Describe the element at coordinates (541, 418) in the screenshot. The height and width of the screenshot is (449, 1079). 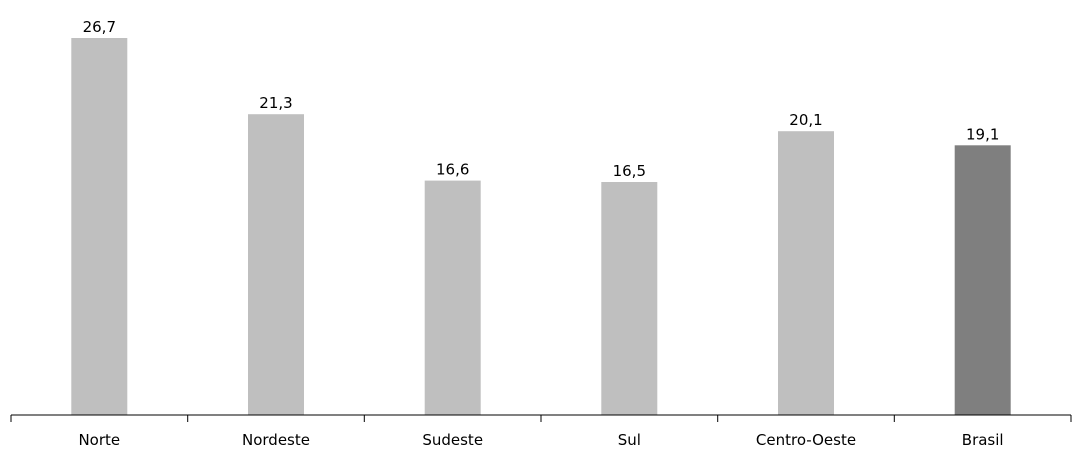
I see `x-axis` at that location.